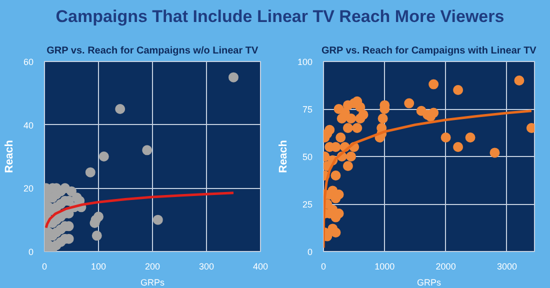  I want to click on y-tick-label: 40, so click(28, 125).